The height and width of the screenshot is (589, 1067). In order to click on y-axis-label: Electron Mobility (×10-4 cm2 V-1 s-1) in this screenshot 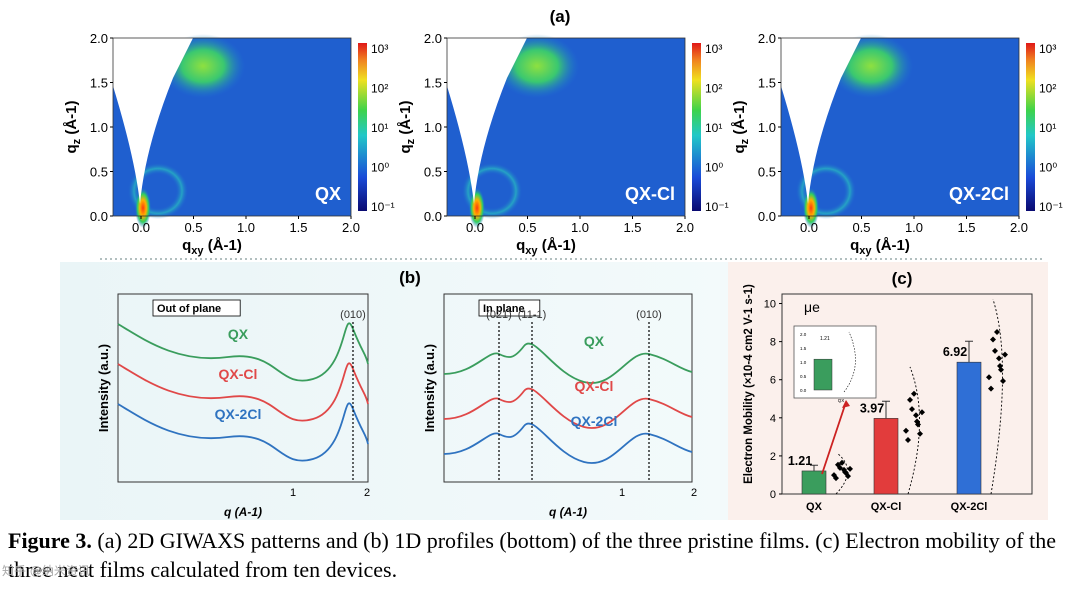, I will do `click(749, 384)`.